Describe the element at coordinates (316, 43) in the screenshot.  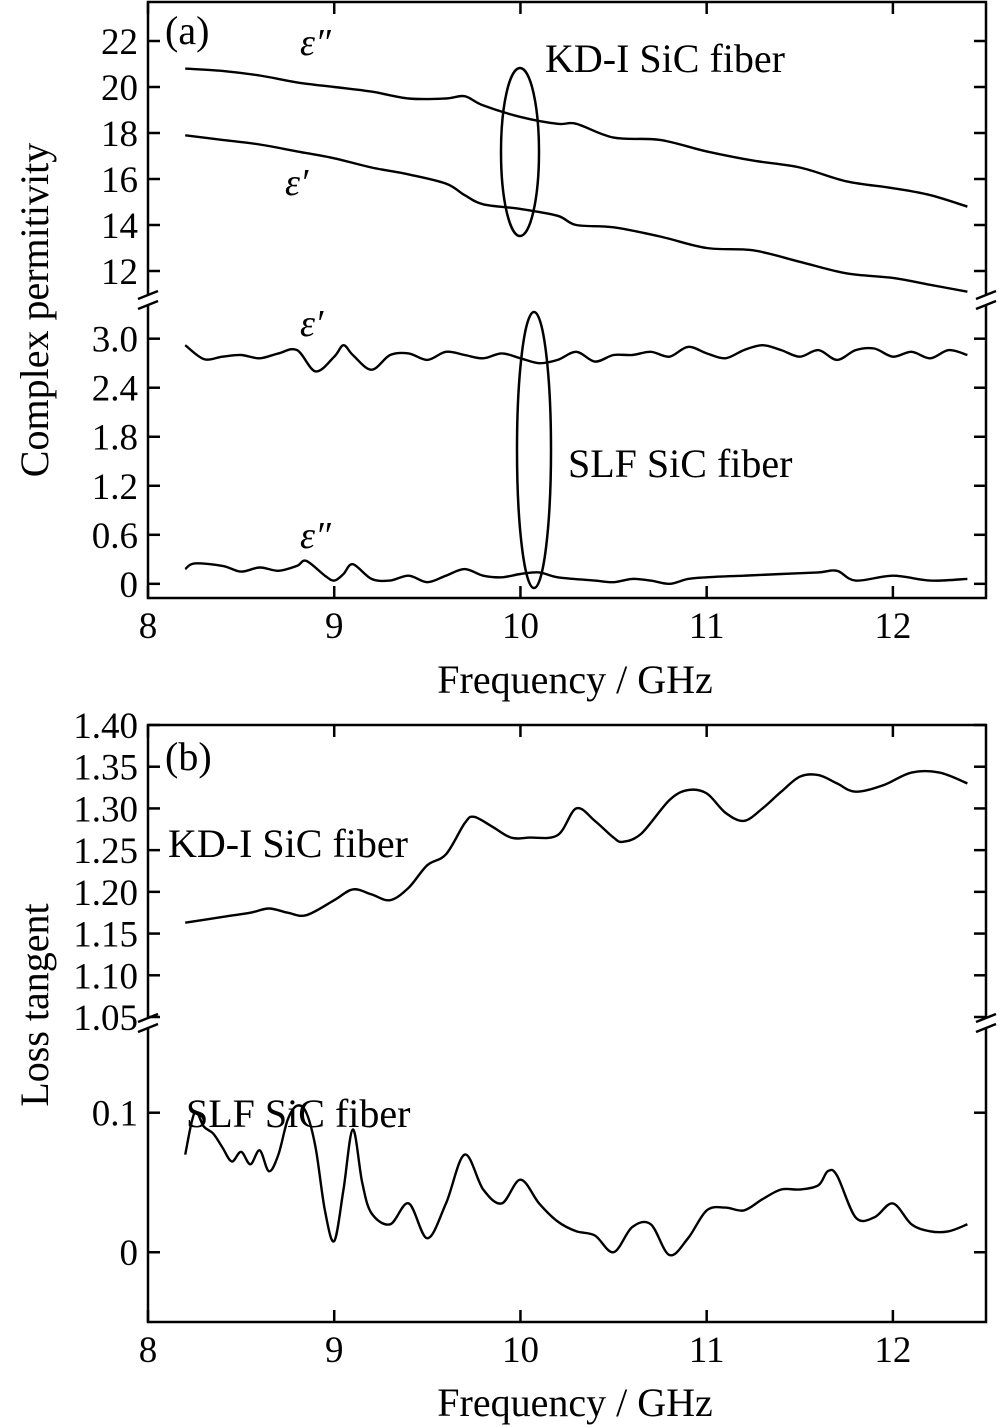
I see `panel-a-kd-eps2-label: ε″` at that location.